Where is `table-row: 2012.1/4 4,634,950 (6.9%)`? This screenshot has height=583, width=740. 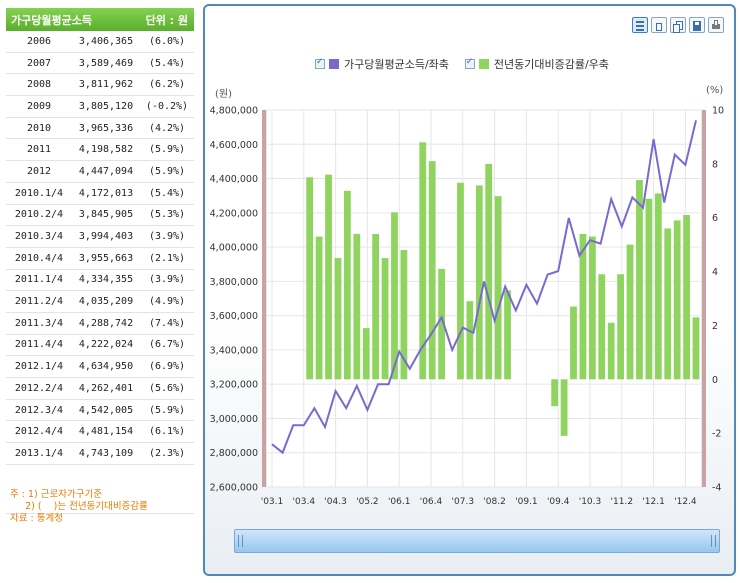
table-row: 2012.1/4 4,634,950 (6.9%) is located at coordinates (100, 367).